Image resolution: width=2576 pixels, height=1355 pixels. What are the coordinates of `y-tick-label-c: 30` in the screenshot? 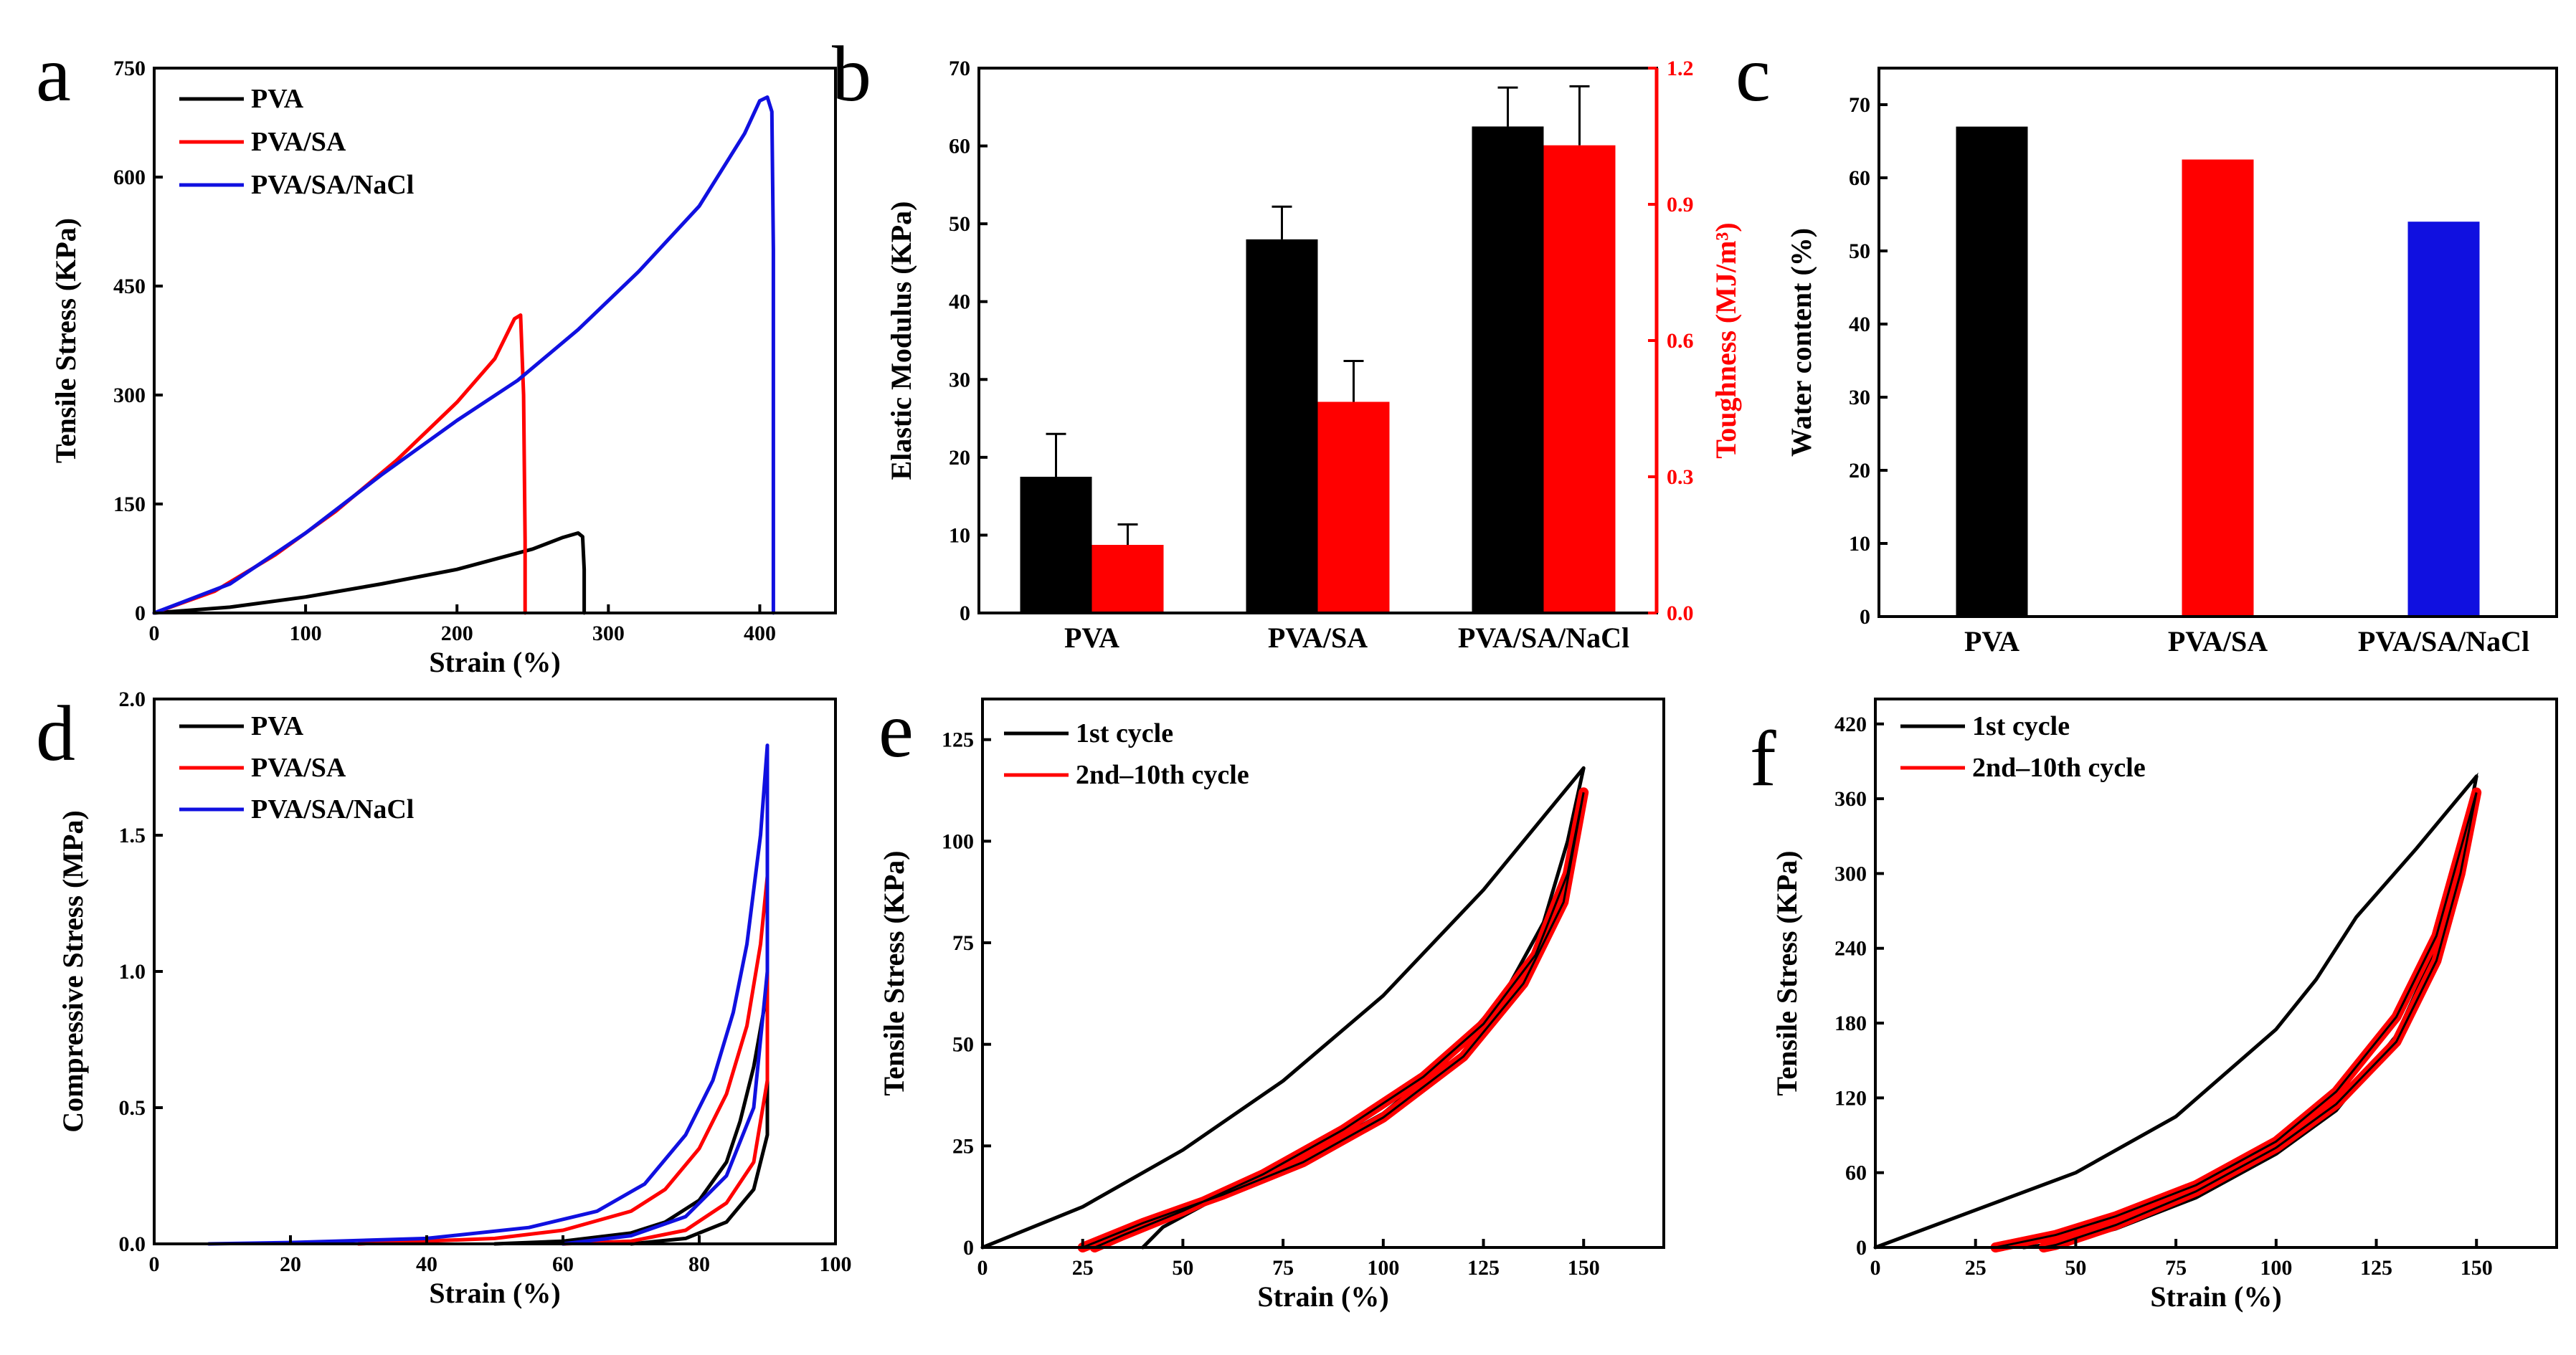 It's located at (1859, 397).